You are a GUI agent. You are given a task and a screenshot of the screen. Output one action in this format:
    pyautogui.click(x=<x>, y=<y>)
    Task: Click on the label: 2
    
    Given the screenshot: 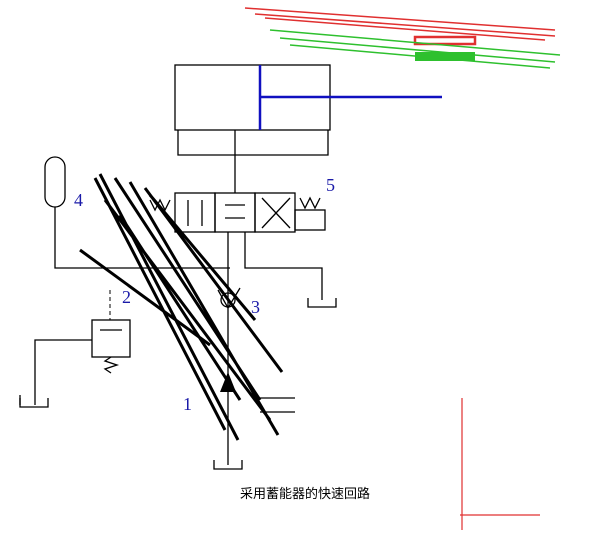 What is the action you would take?
    pyautogui.click(x=126, y=297)
    